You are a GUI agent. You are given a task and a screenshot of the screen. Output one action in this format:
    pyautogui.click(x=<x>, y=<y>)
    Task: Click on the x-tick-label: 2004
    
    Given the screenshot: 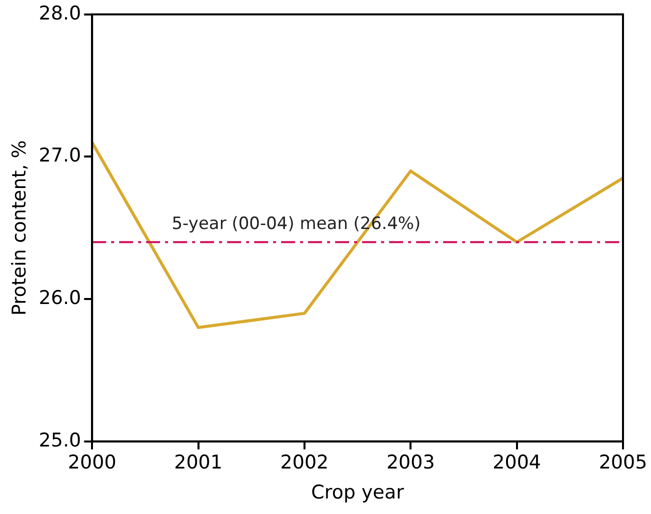 What is the action you would take?
    pyautogui.click(x=516, y=463)
    